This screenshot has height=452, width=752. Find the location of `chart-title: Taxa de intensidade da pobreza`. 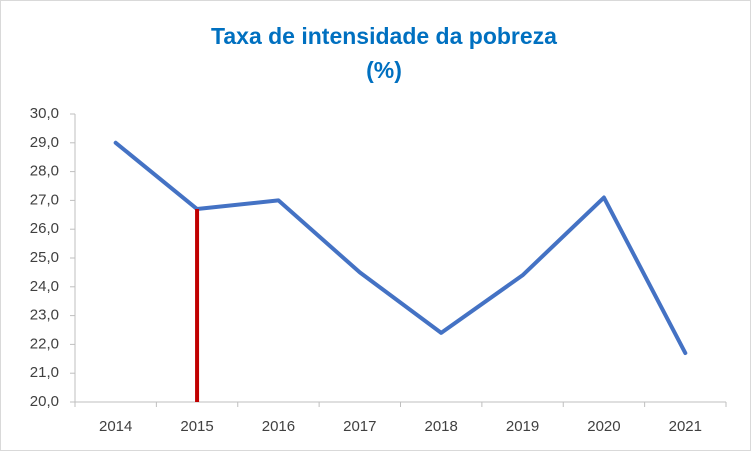

chart-title: Taxa de intensidade da pobreza is located at coordinates (384, 36).